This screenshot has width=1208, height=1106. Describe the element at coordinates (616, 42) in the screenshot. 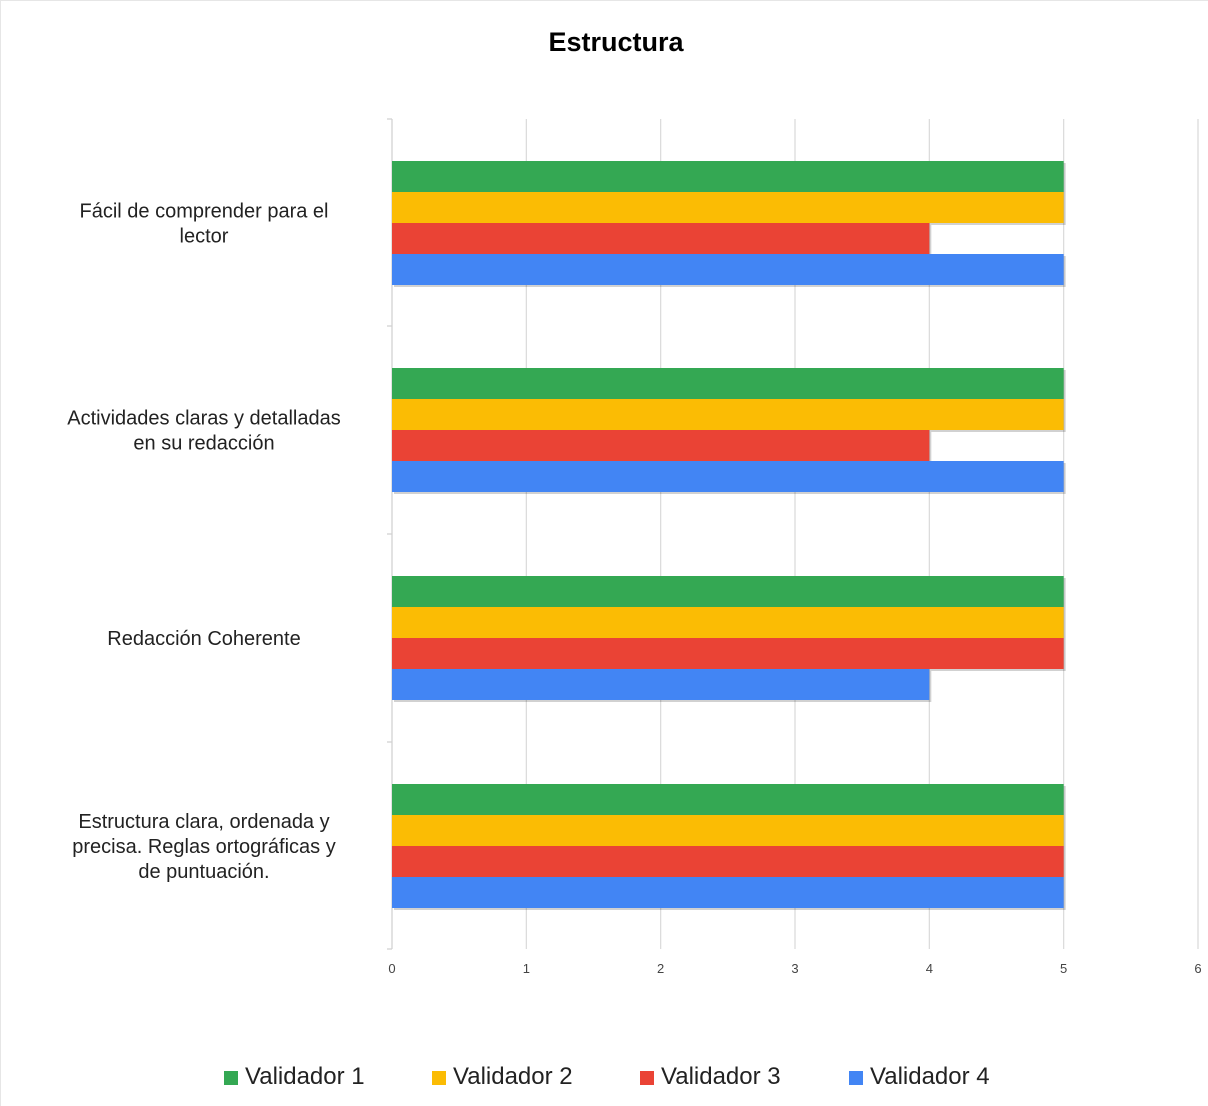

I see `chart-title: Estructura` at that location.